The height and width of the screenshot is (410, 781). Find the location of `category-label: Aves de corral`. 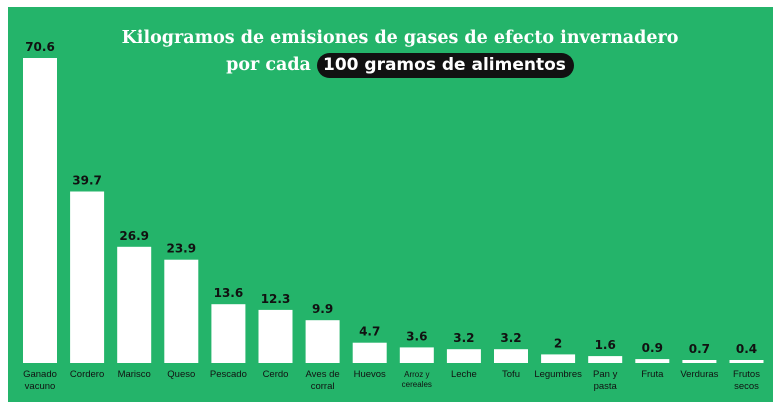

category-label: Aves de corral is located at coordinates (323, 380).